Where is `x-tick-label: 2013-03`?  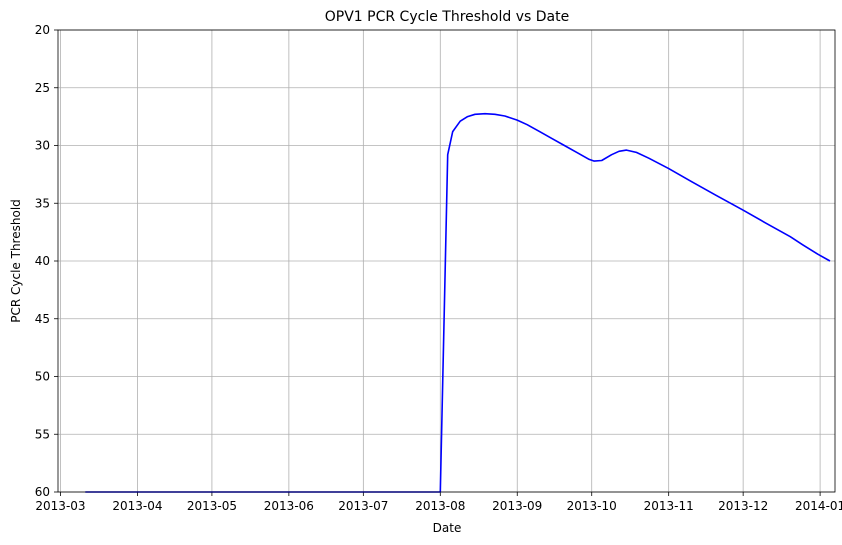 x-tick-label: 2013-03 is located at coordinates (60, 506).